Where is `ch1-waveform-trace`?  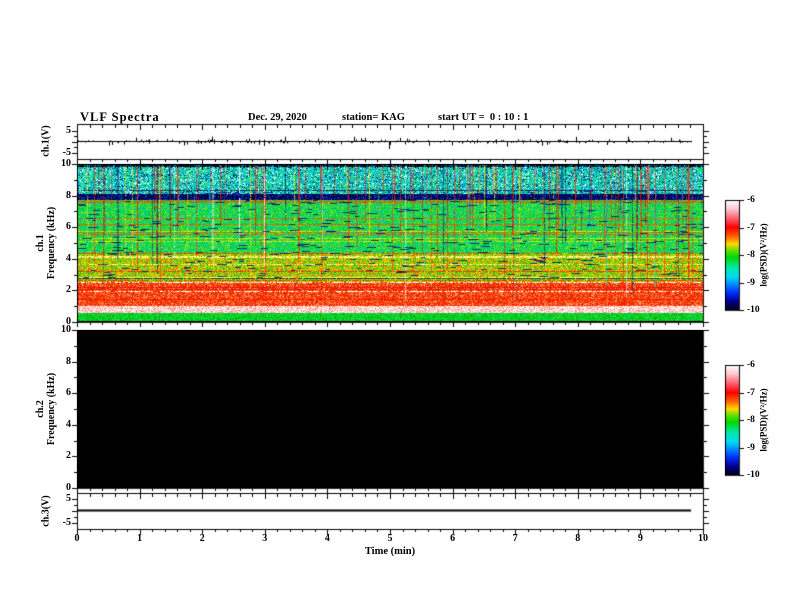 ch1-waveform-trace is located at coordinates (390, 141).